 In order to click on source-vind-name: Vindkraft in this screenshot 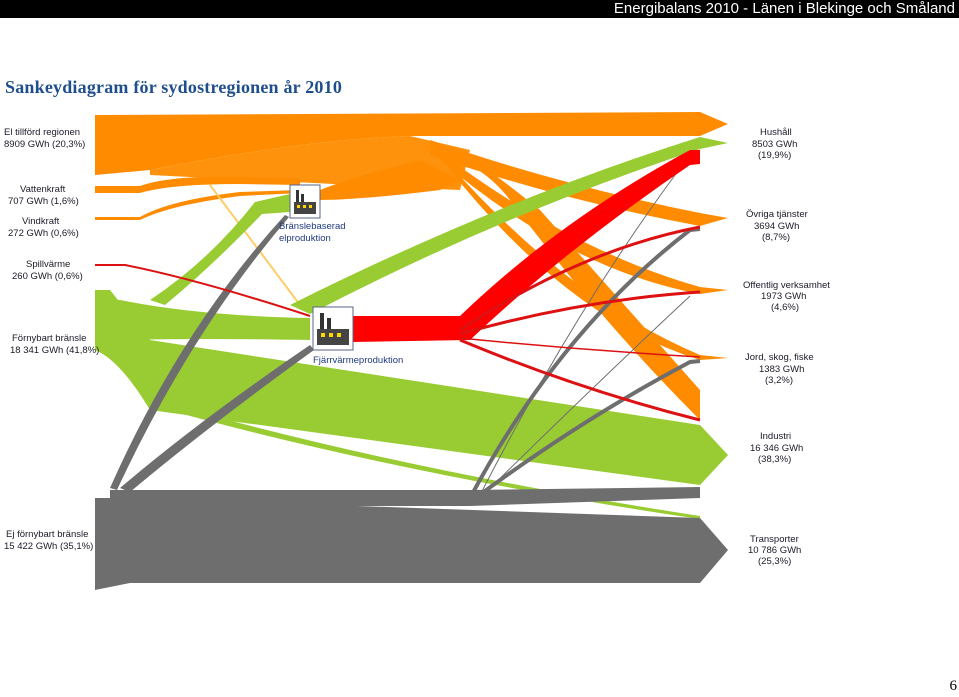, I will do `click(41, 221)`.